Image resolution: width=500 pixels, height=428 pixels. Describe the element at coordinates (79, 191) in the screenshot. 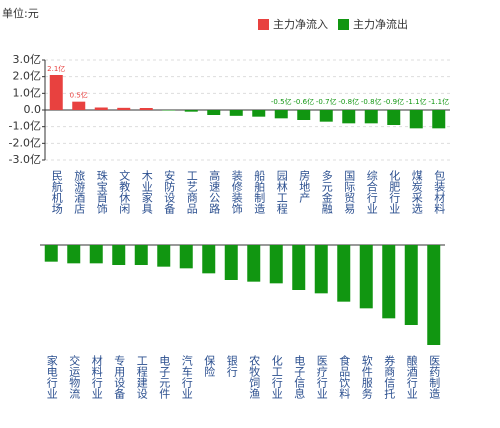

I see `x-tick-label: 旅游酒店` at that location.